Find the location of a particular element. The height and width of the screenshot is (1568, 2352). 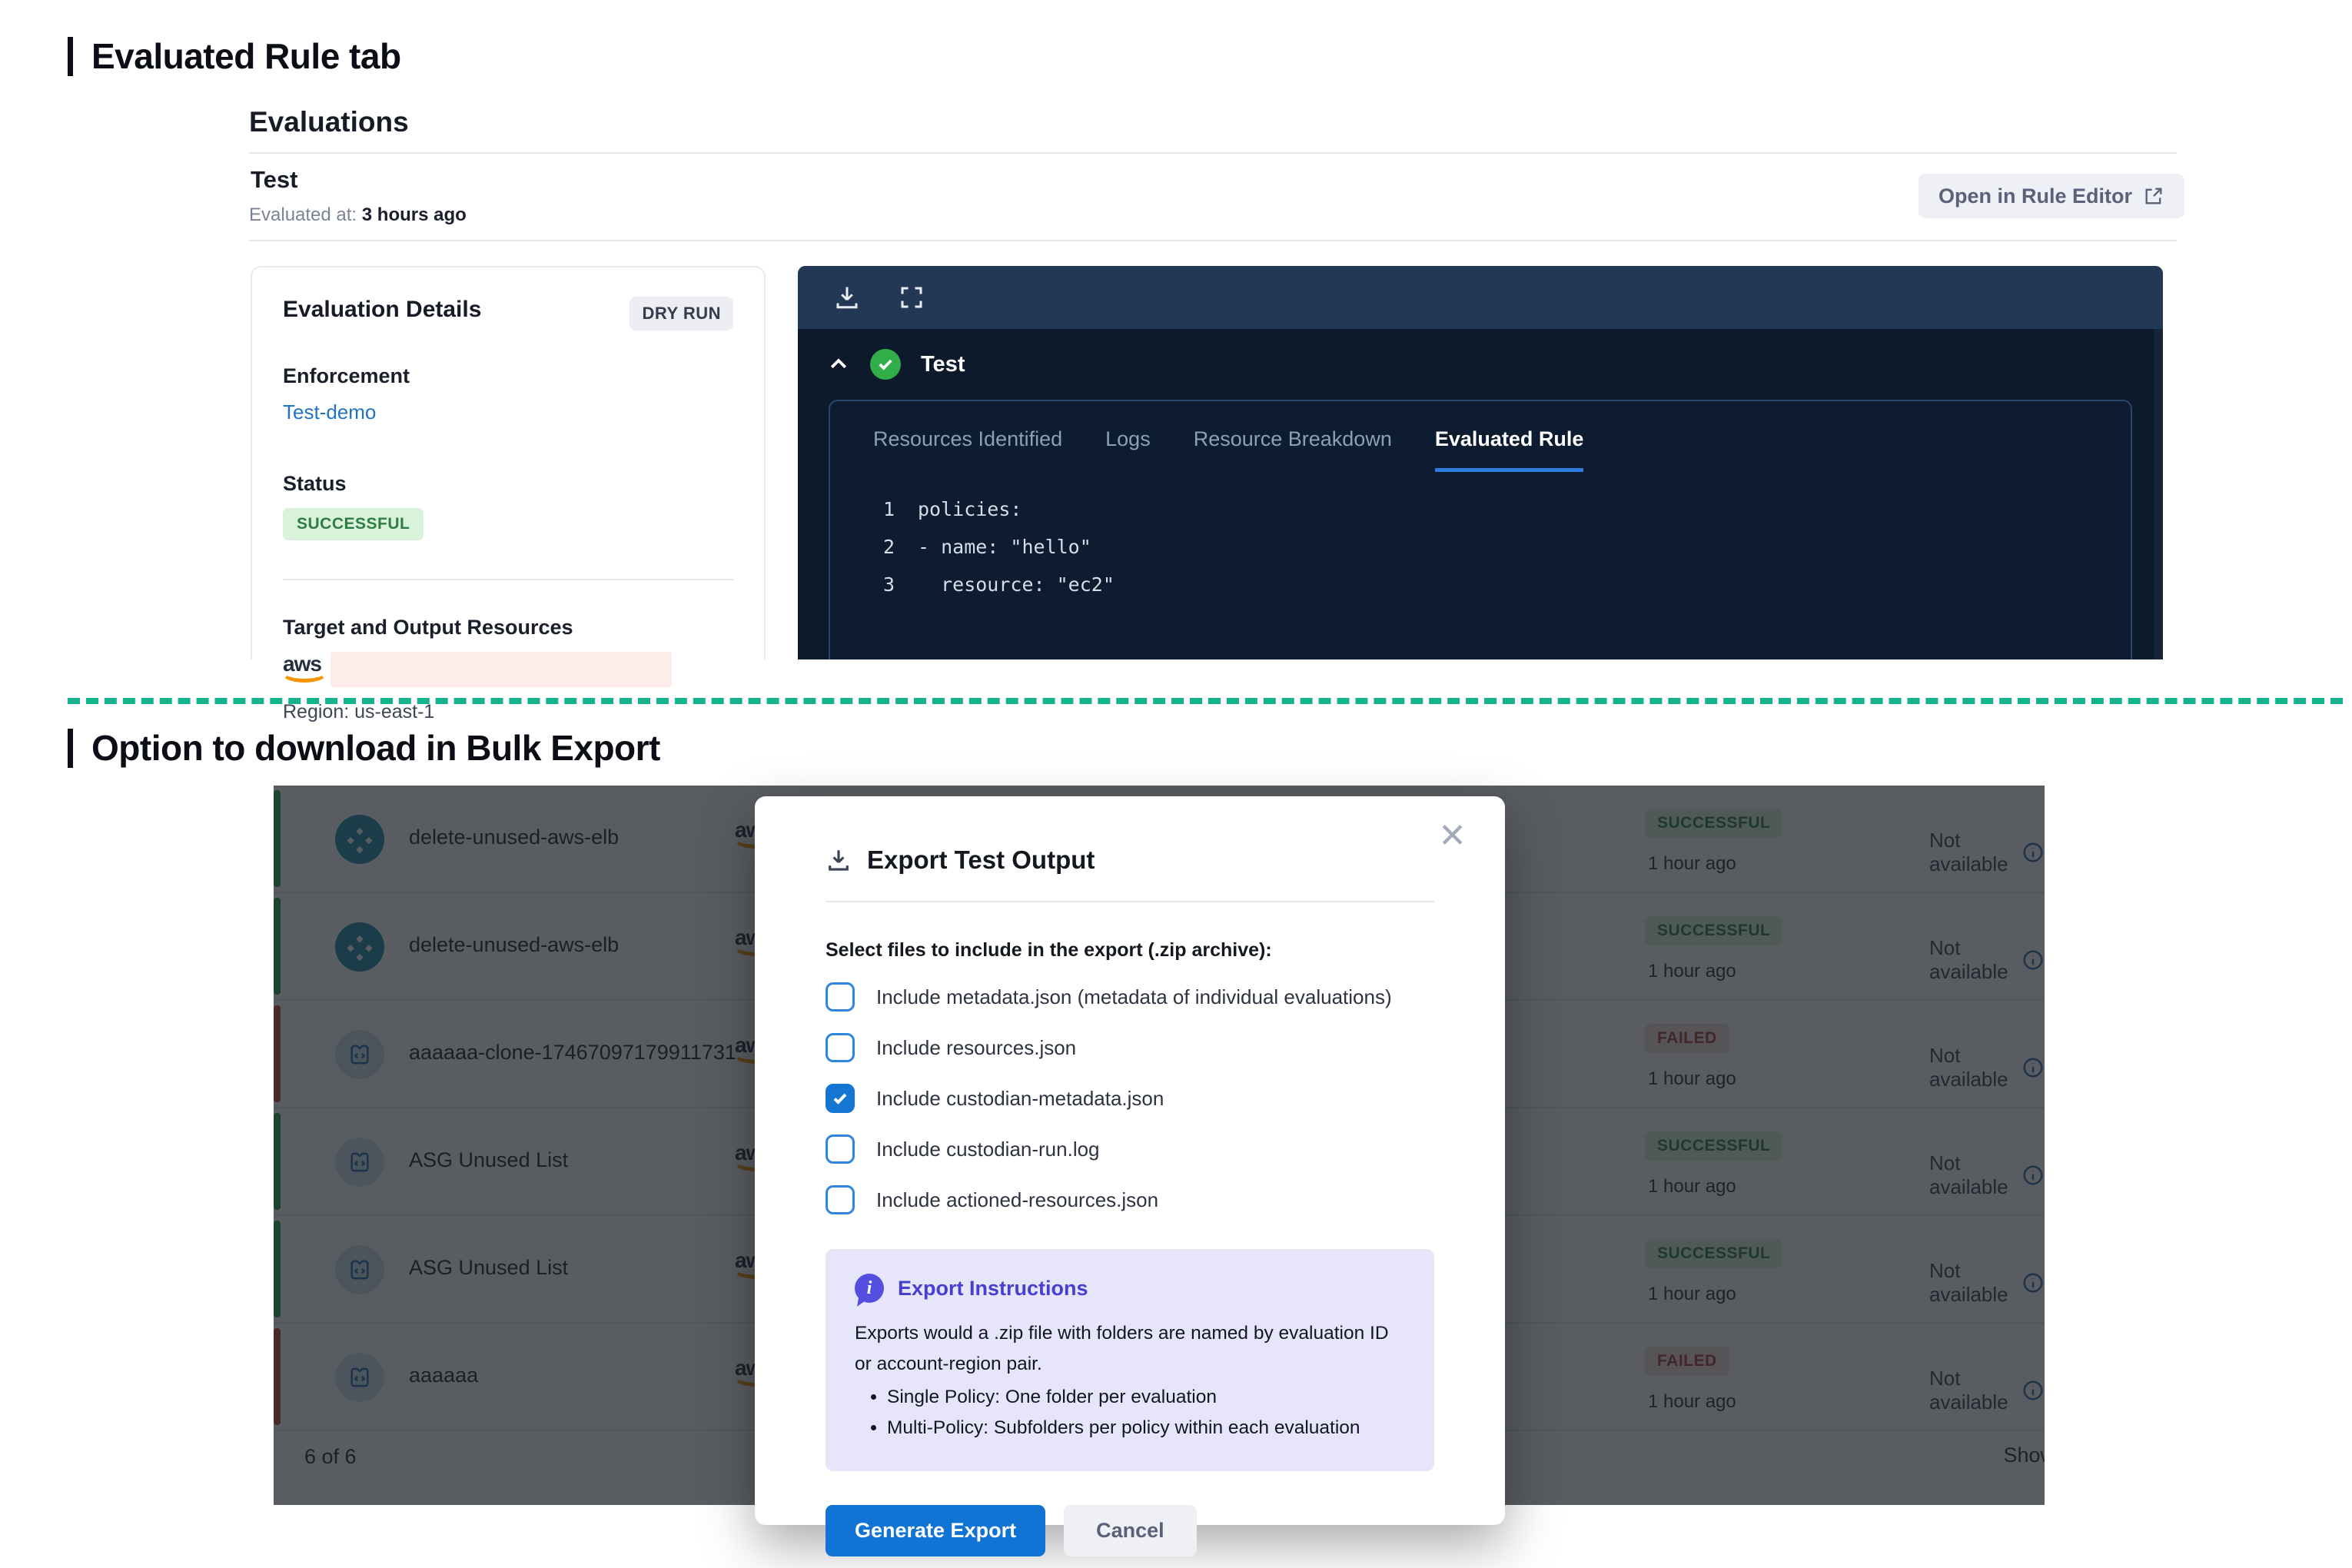

code-line: 1 policies: is located at coordinates (1503, 509).